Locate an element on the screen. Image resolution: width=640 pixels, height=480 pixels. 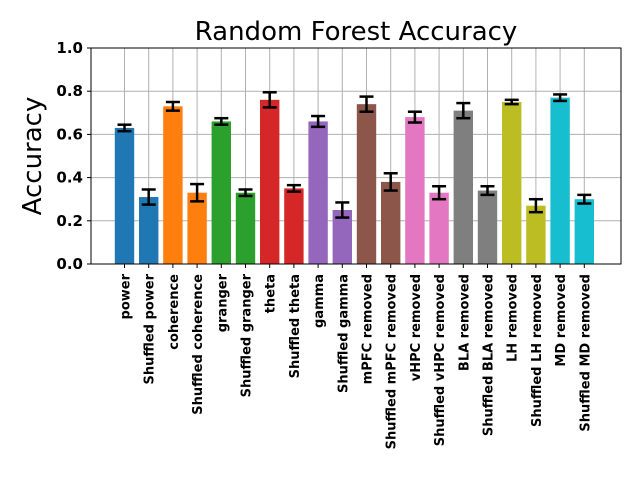
x-tick-label: Shuffled BLA removed is located at coordinates (489, 355).